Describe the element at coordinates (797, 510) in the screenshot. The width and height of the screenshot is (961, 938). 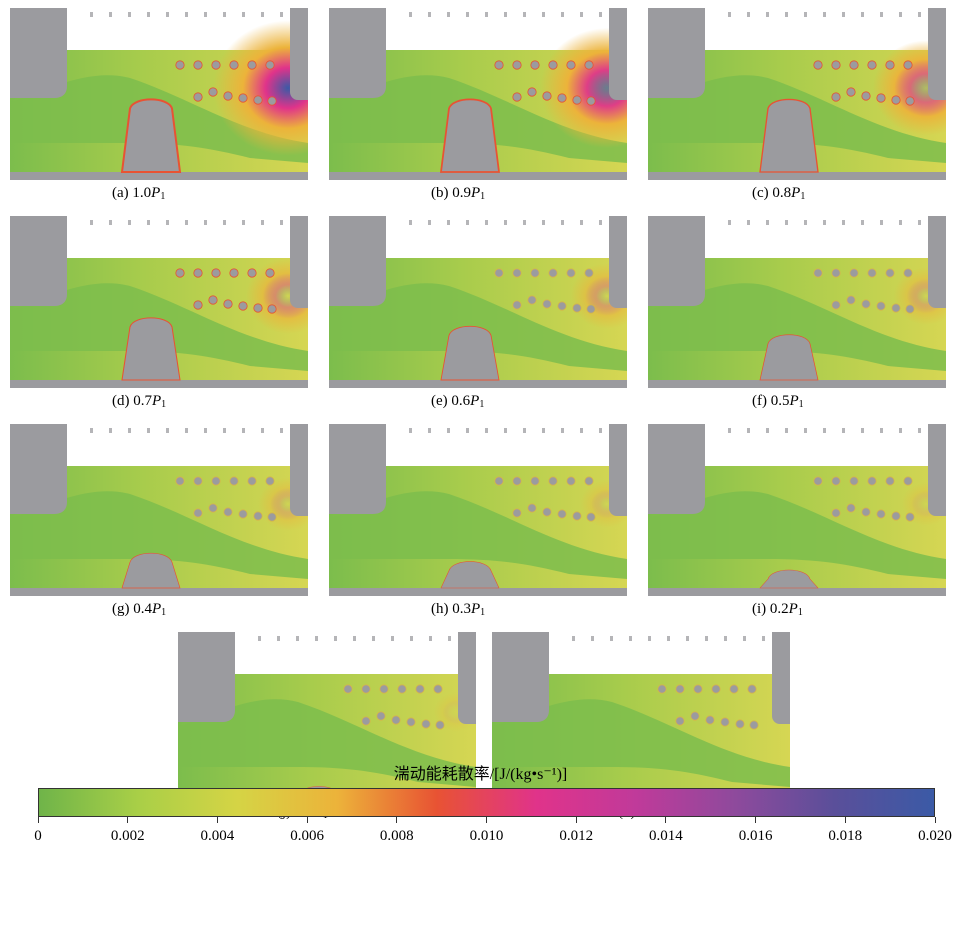
I see `panel-i` at that location.